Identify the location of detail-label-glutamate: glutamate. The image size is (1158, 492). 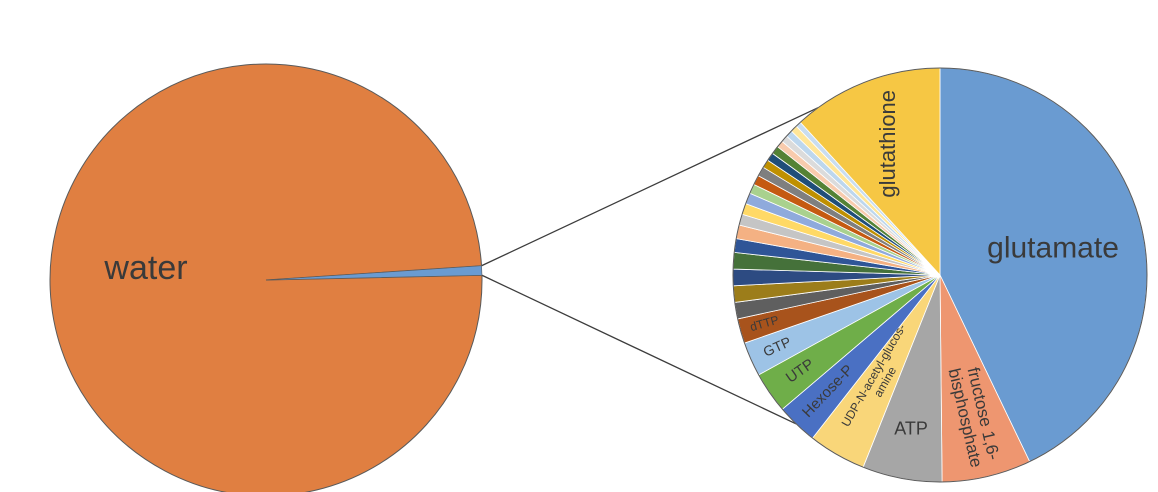
(1053, 247).